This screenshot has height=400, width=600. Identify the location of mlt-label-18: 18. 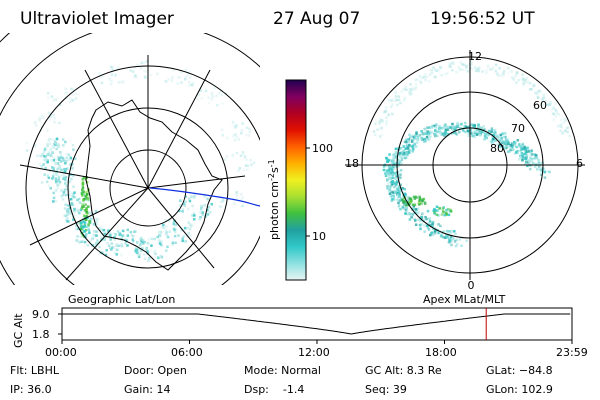
(352, 163).